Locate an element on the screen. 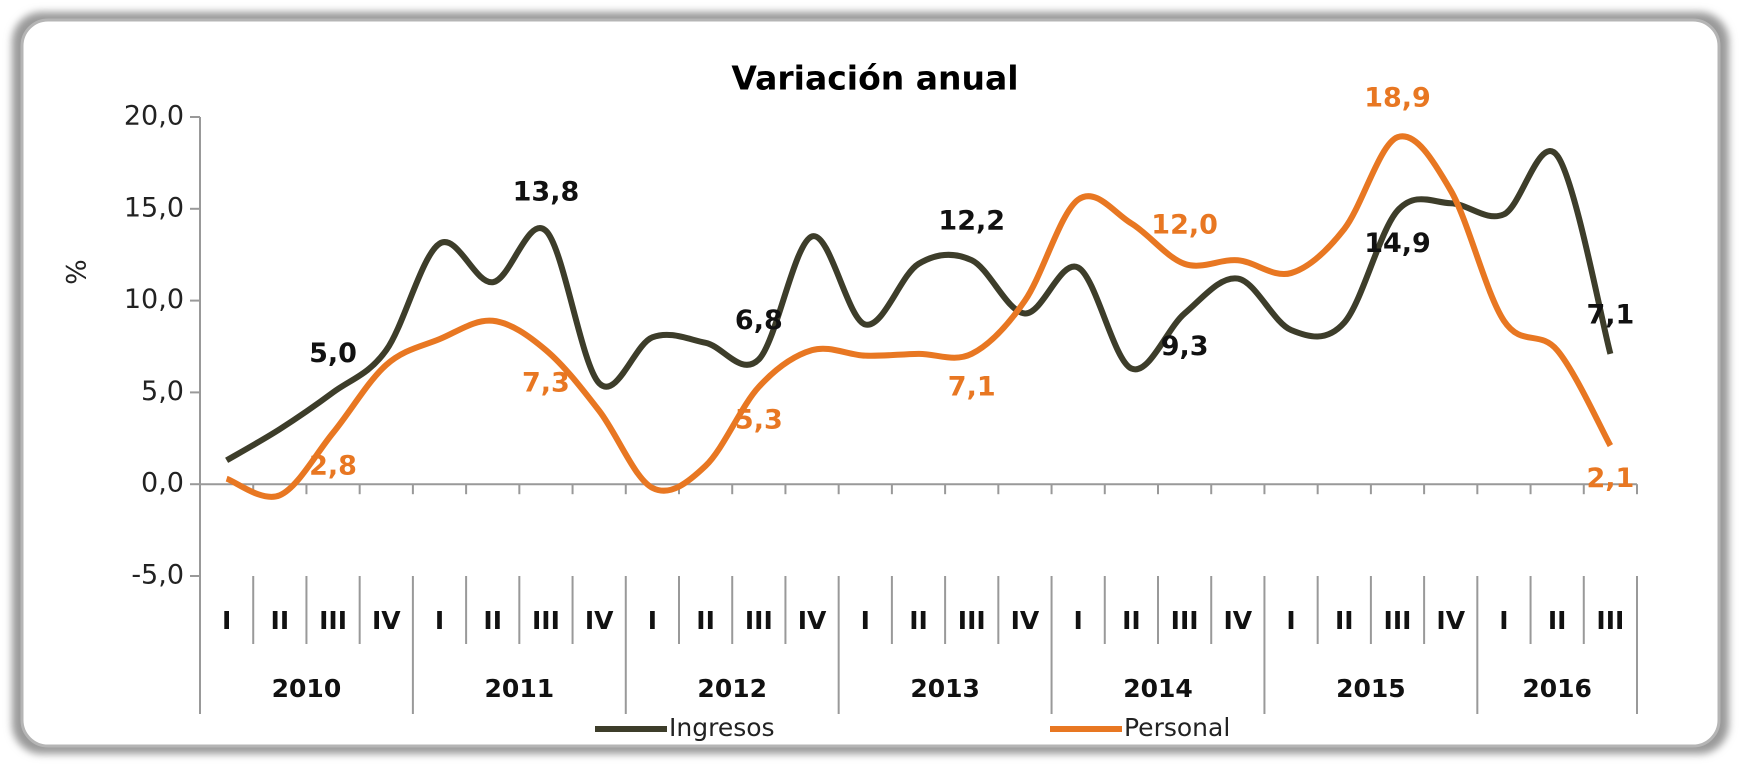 This screenshot has height=770, width=1741. data-label: 12,0 is located at coordinates (1184, 224).